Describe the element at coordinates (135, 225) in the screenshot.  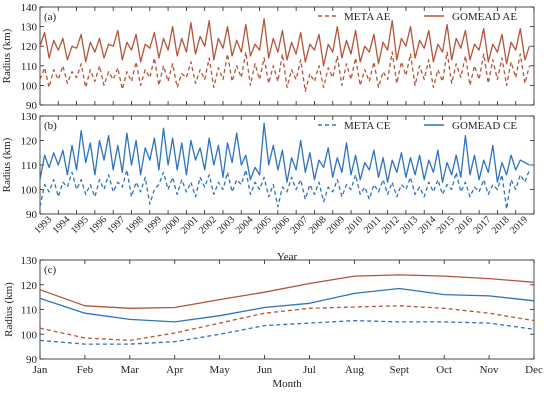
I see `x-tick-label: 1998` at that location.